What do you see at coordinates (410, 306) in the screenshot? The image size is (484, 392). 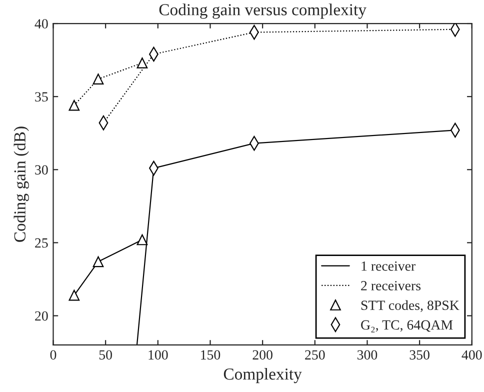 I see `legend-label: STT codes, 8PSK` at bounding box center [410, 306].